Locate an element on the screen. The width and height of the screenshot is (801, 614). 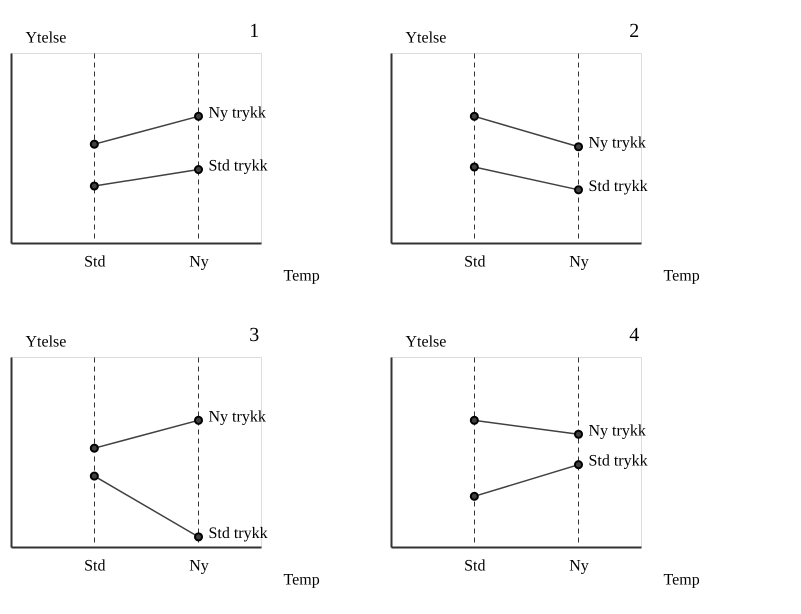
chart-title: 4 is located at coordinates (634, 335).